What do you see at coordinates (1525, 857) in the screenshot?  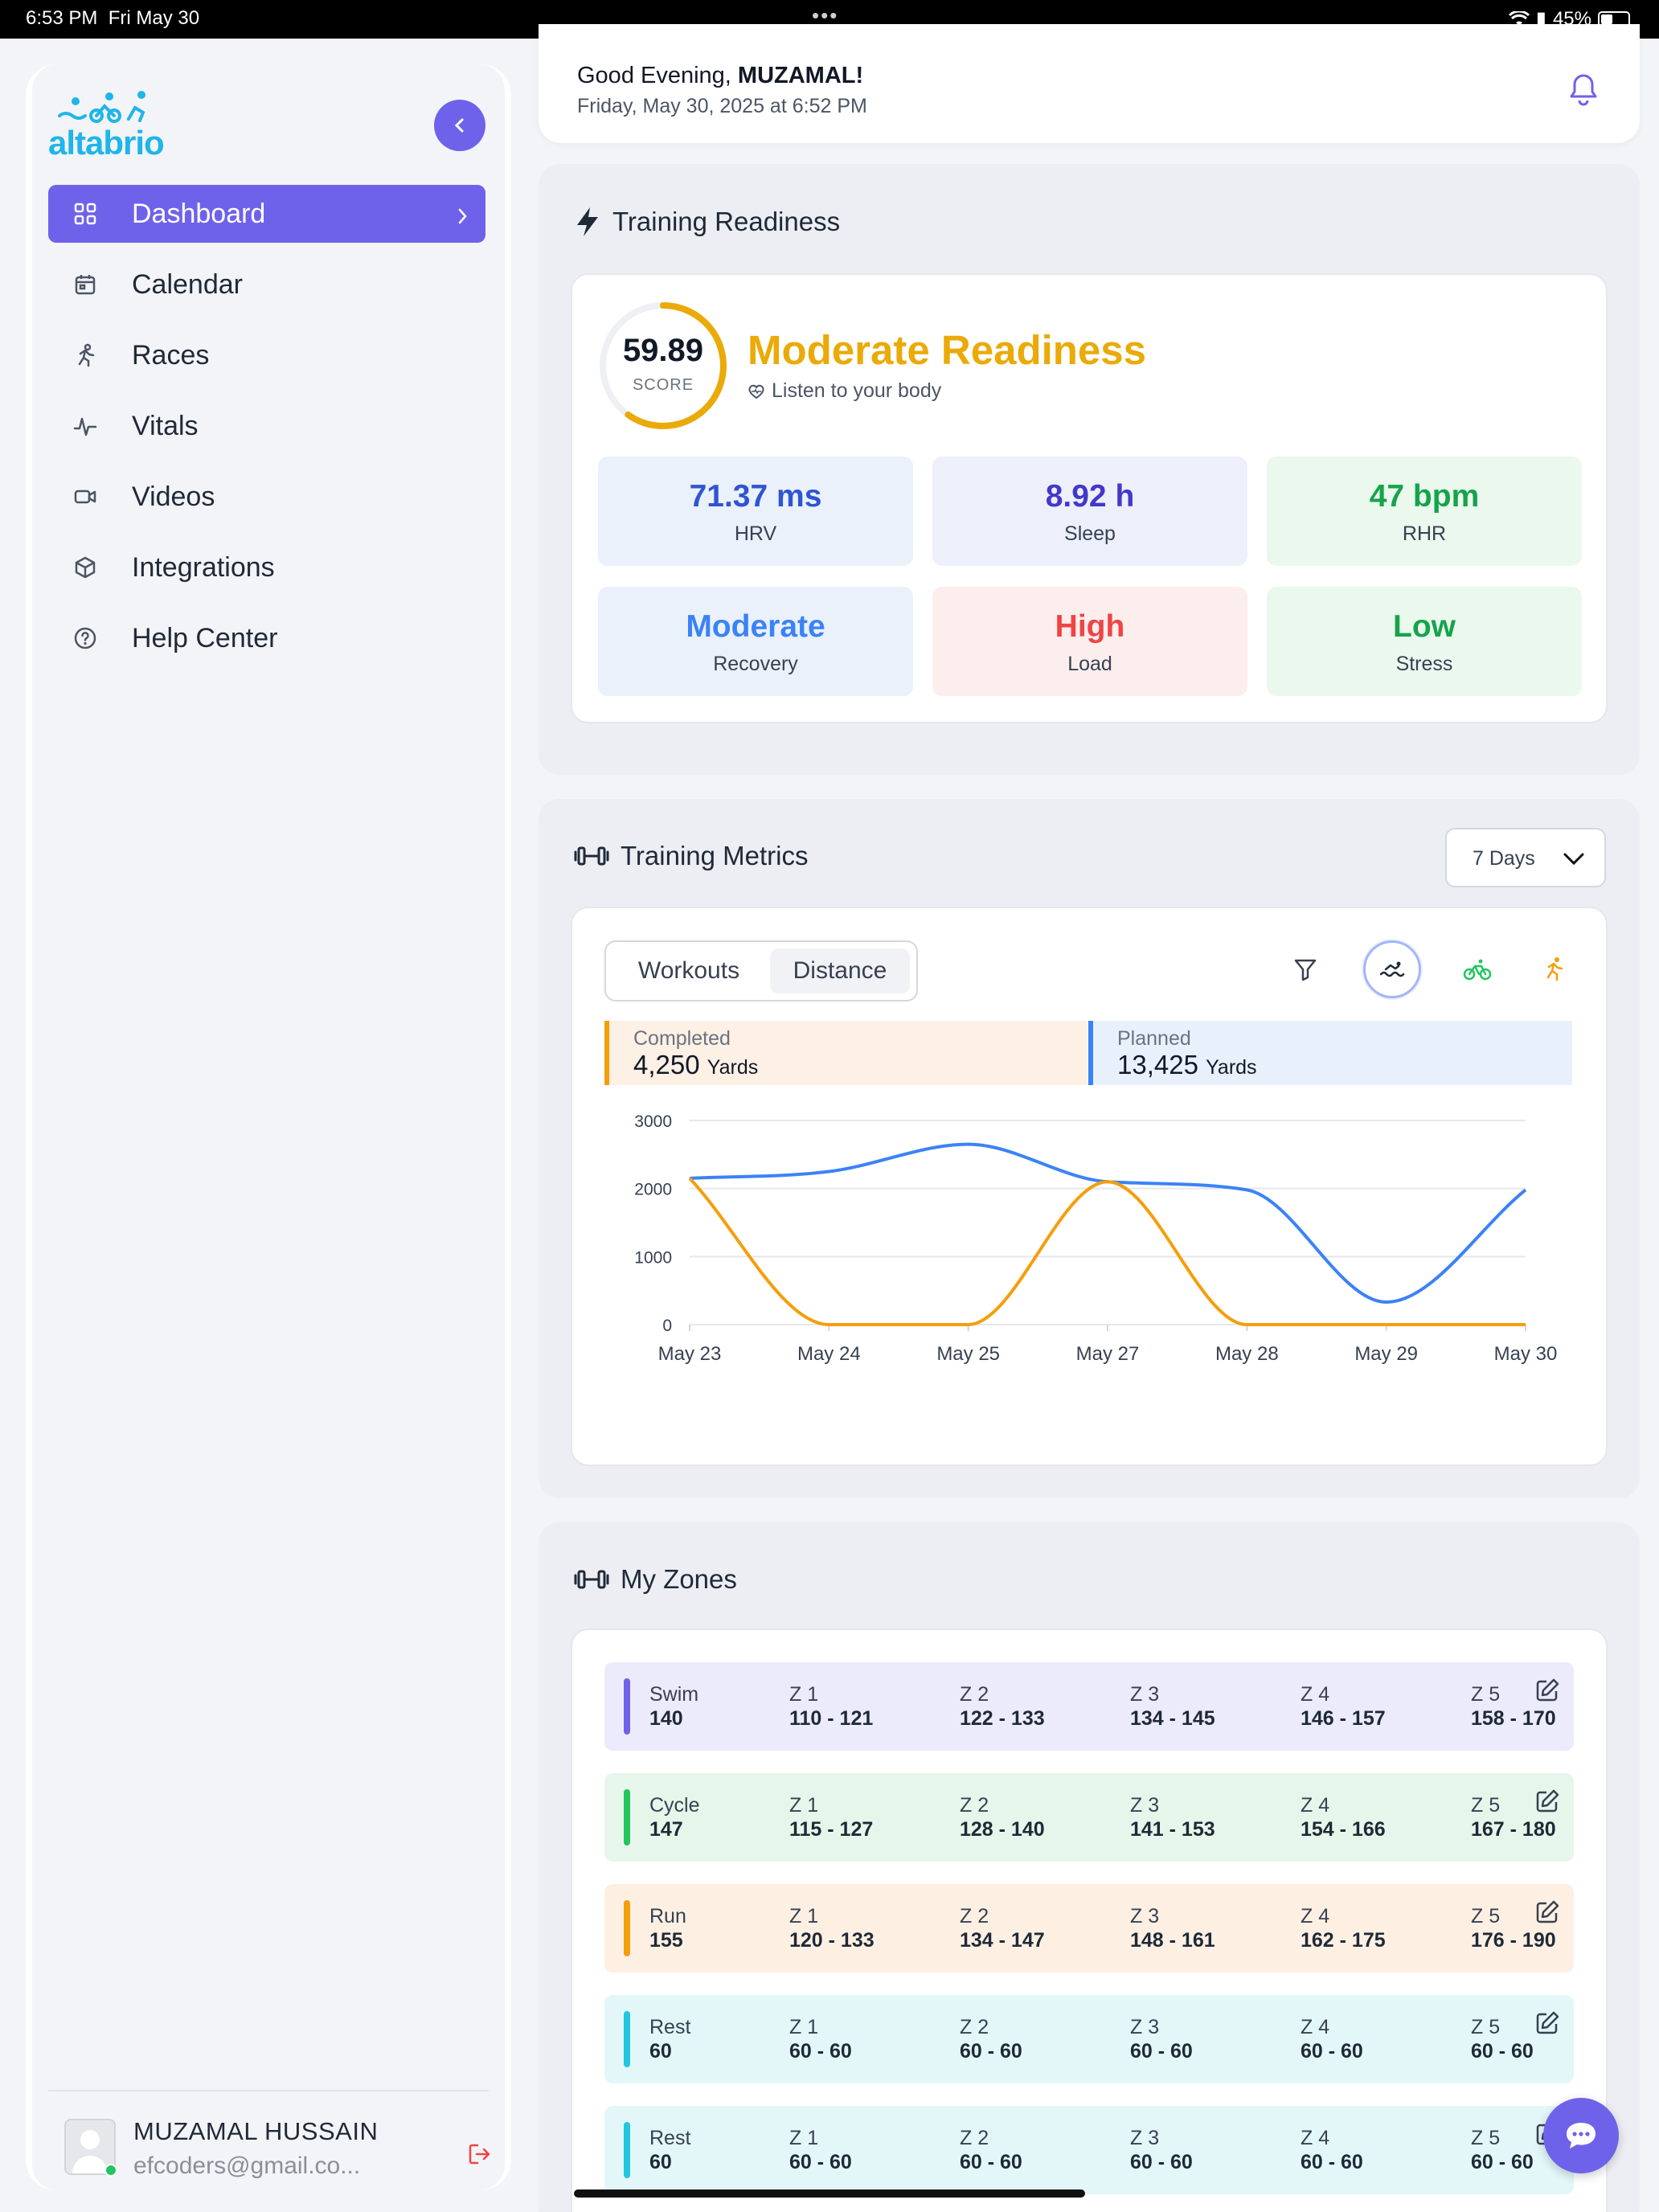 I see `range-select: 7 Days` at bounding box center [1525, 857].